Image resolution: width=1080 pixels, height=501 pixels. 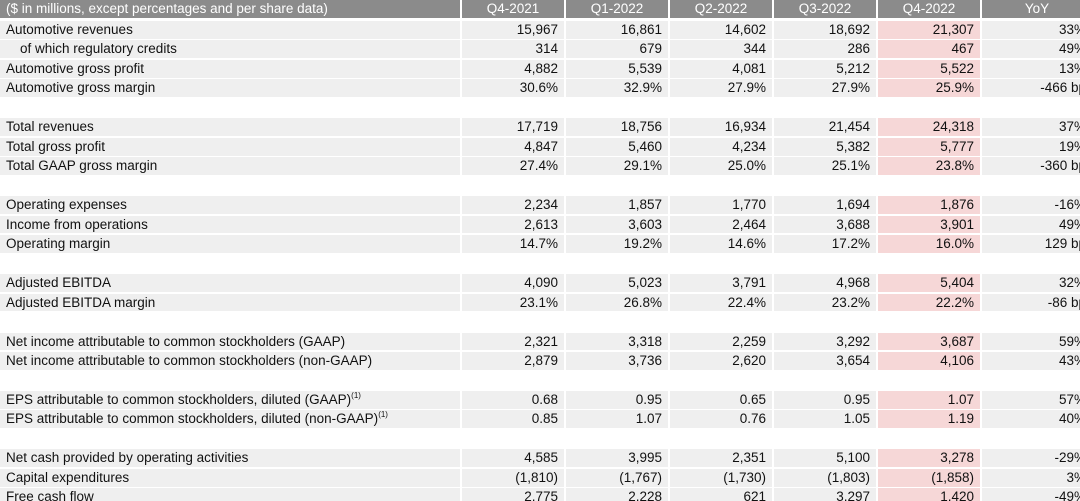 What do you see at coordinates (825, 205) in the screenshot?
I see `value-cell: 1,694` at bounding box center [825, 205].